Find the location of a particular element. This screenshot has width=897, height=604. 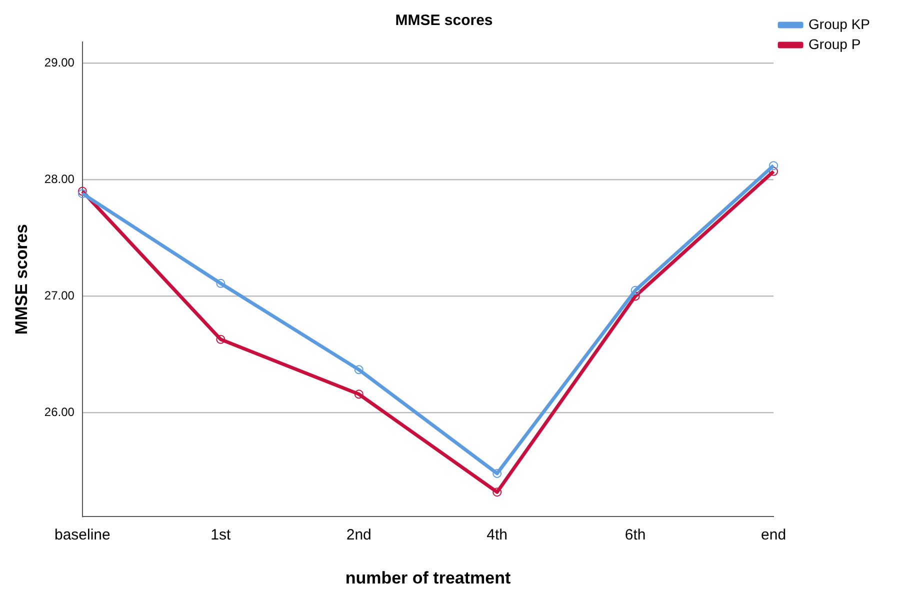

x-tick-label: 6th is located at coordinates (635, 535).